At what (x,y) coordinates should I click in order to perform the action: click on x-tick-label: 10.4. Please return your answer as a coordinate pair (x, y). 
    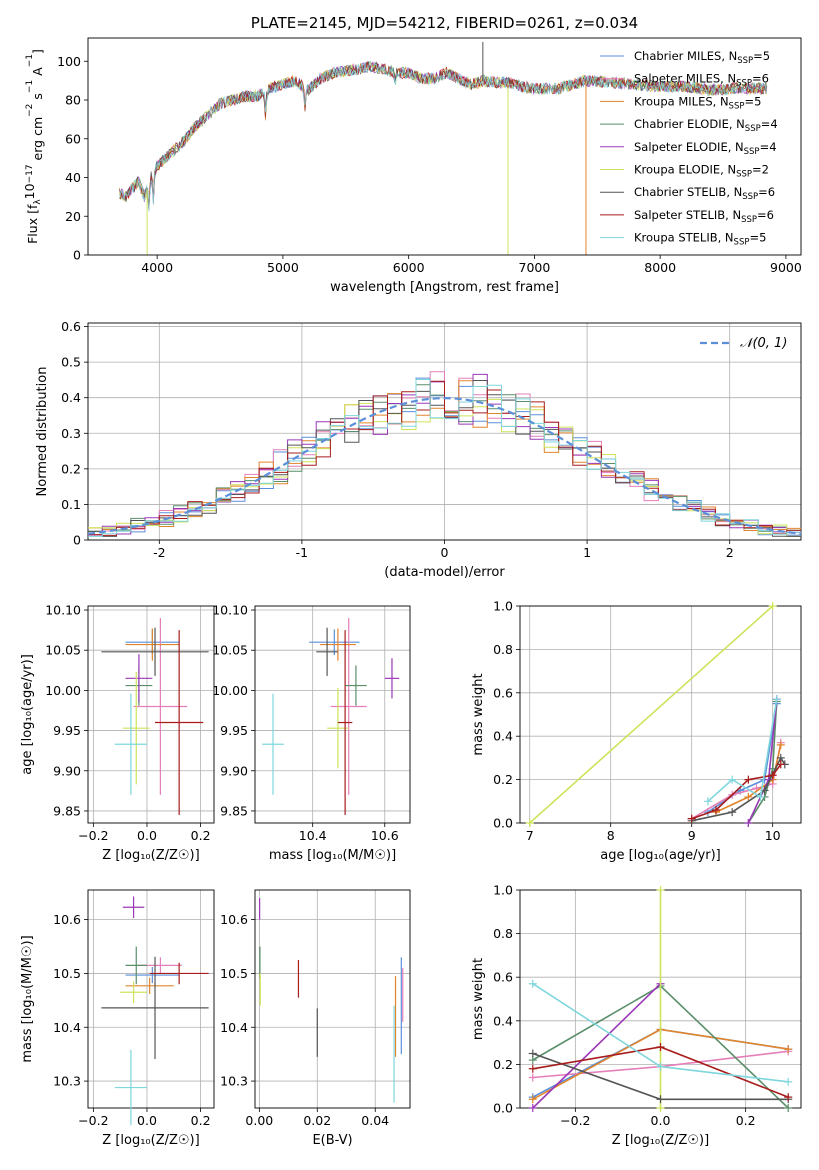
    Looking at the image, I should click on (313, 835).